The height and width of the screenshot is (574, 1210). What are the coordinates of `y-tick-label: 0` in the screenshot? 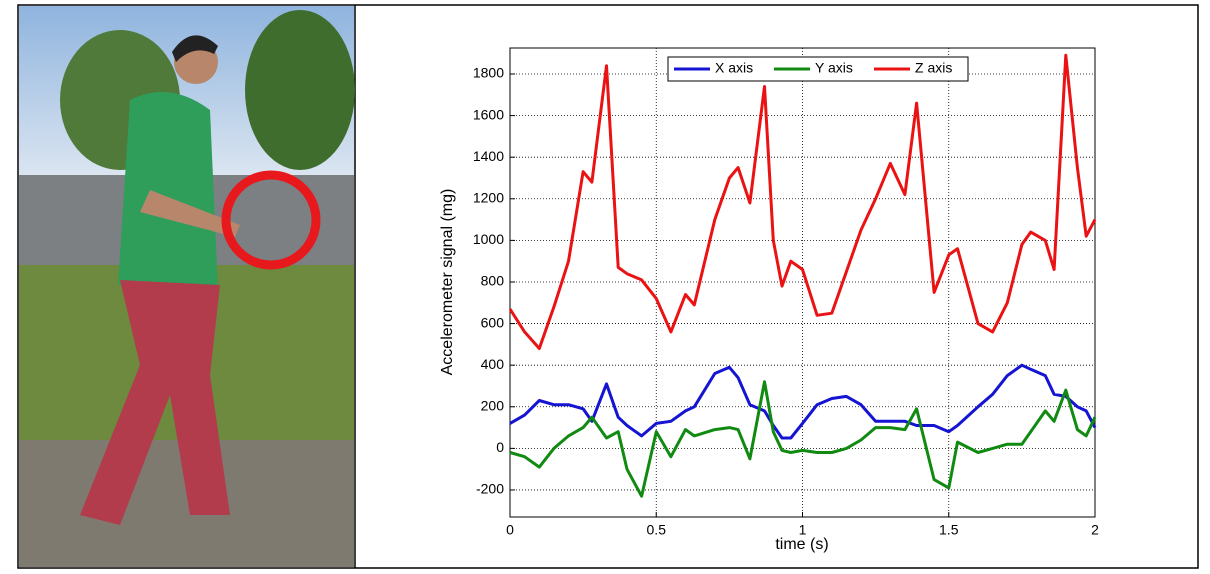 It's located at (500, 447).